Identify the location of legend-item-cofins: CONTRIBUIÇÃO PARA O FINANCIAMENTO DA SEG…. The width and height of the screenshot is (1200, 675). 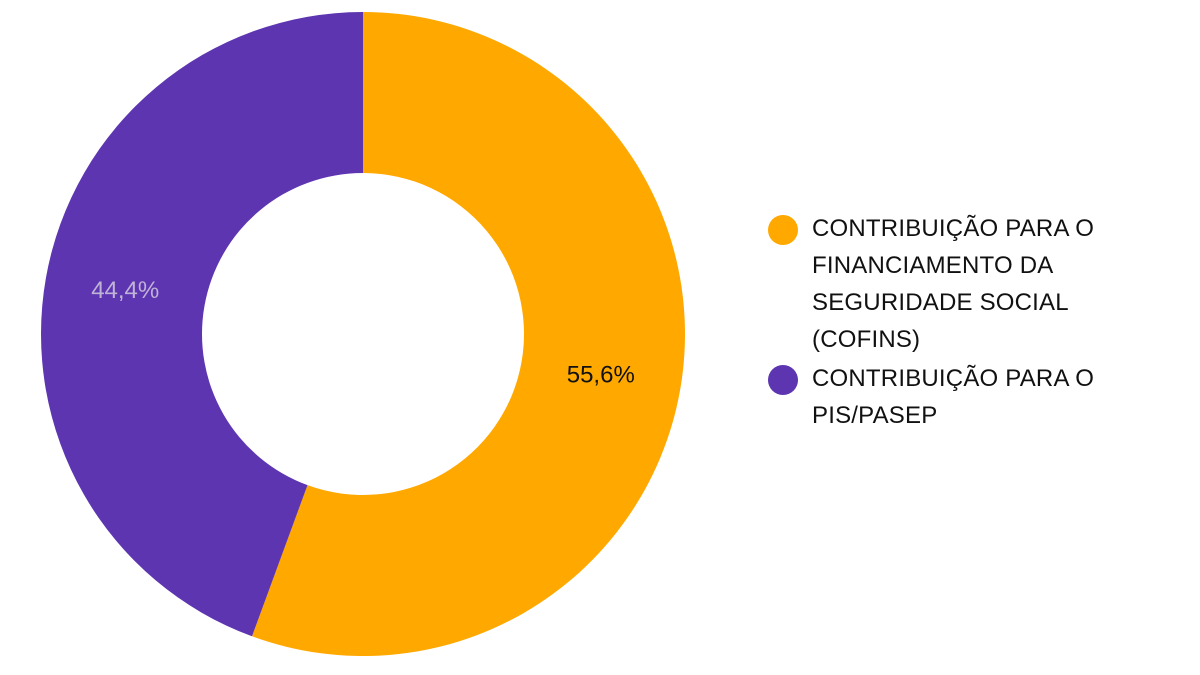
(968, 284).